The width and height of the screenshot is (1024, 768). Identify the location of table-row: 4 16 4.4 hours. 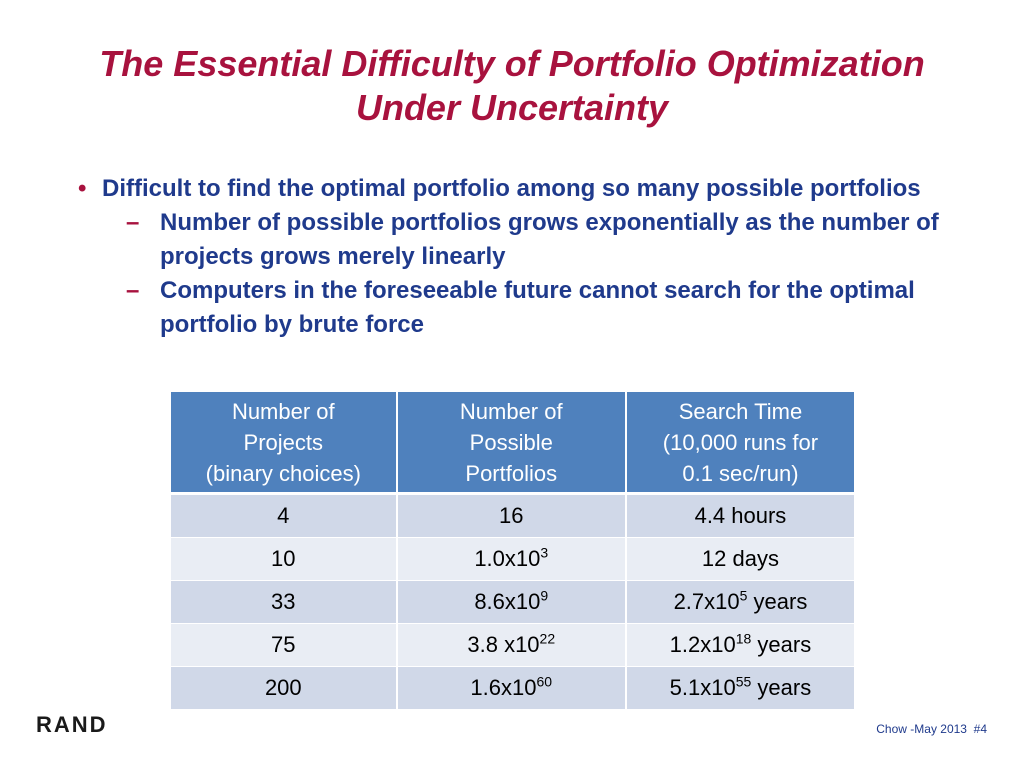
(512, 515).